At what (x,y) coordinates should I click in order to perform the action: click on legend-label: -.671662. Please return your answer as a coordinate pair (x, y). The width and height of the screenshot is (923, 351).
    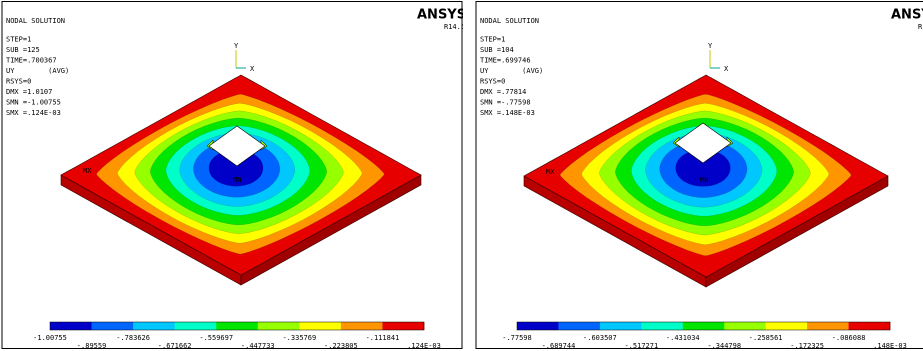
    Looking at the image, I should click on (175, 346).